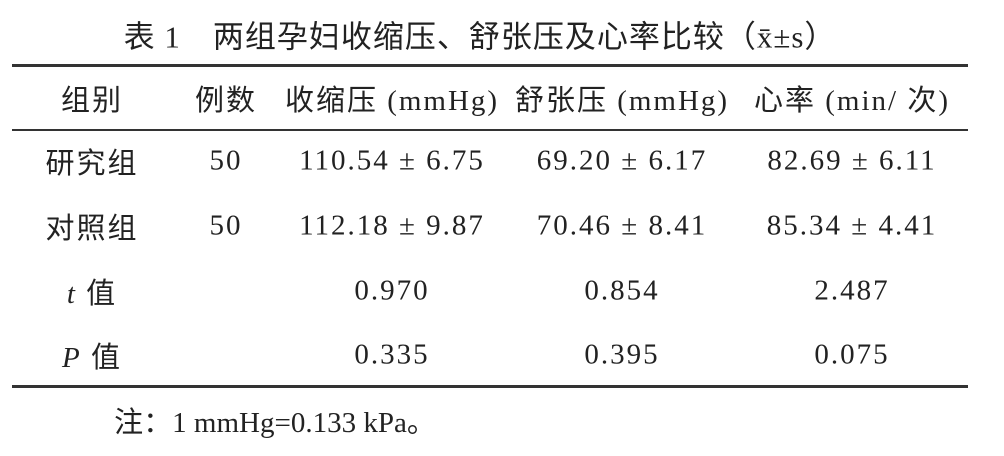  What do you see at coordinates (622, 101) in the screenshot?
I see `header-cell: 舒张压 (mmHg)` at bounding box center [622, 101].